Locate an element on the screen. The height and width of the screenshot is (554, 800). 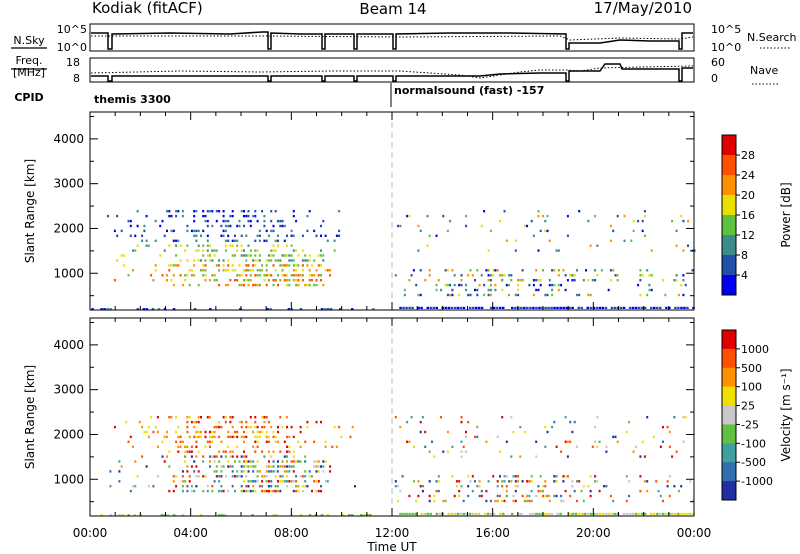
power-data-cells is located at coordinates (393, 260).